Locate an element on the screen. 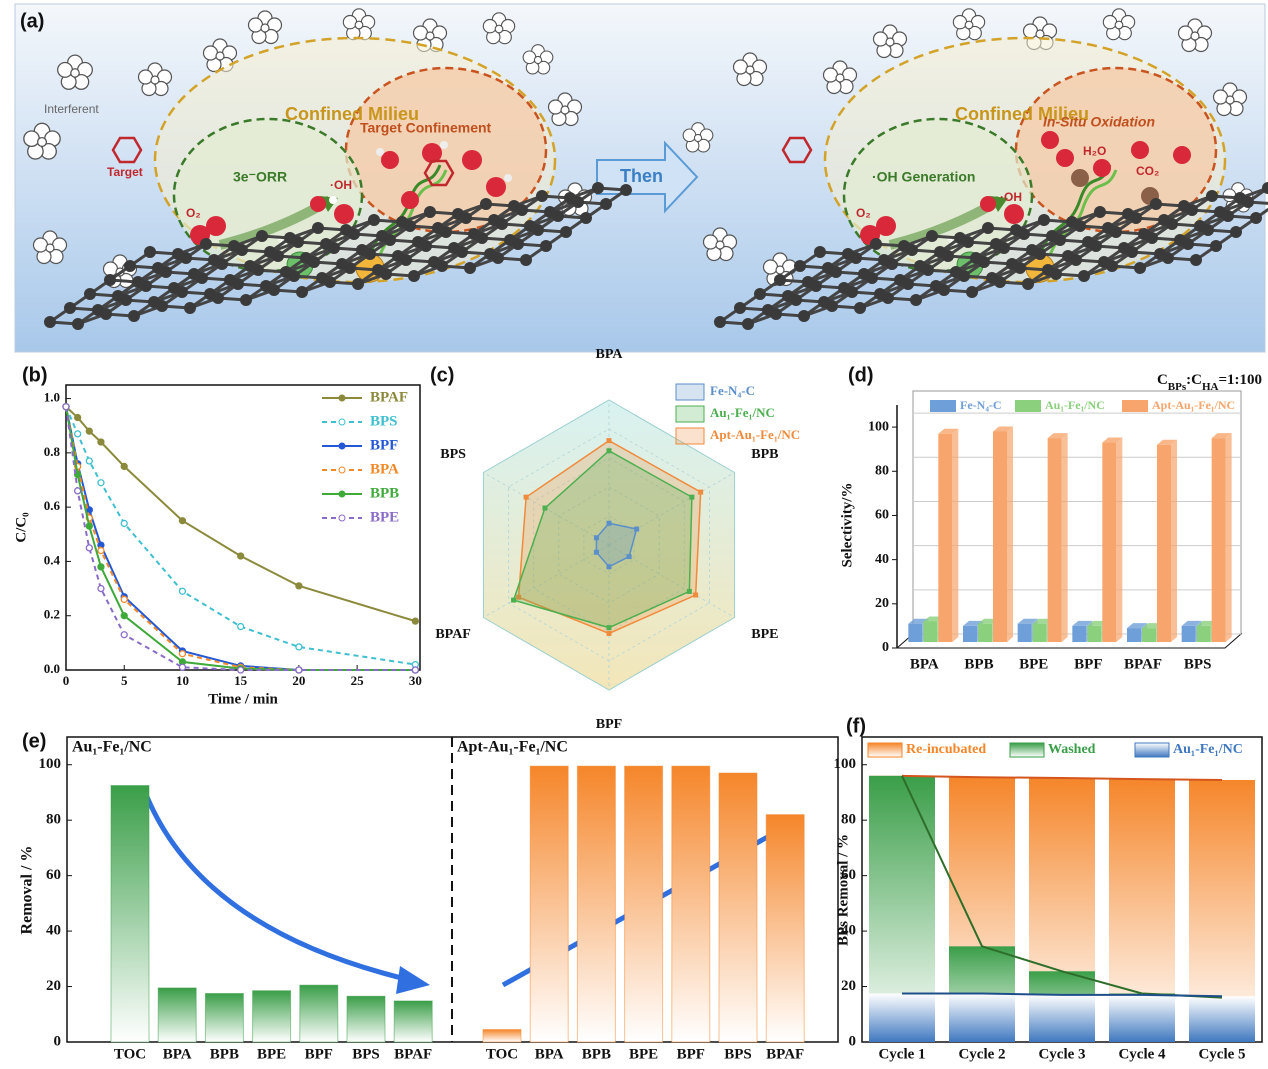 This screenshot has height=1069, width=1268. panel-label: (a) is located at coordinates (32, 21).